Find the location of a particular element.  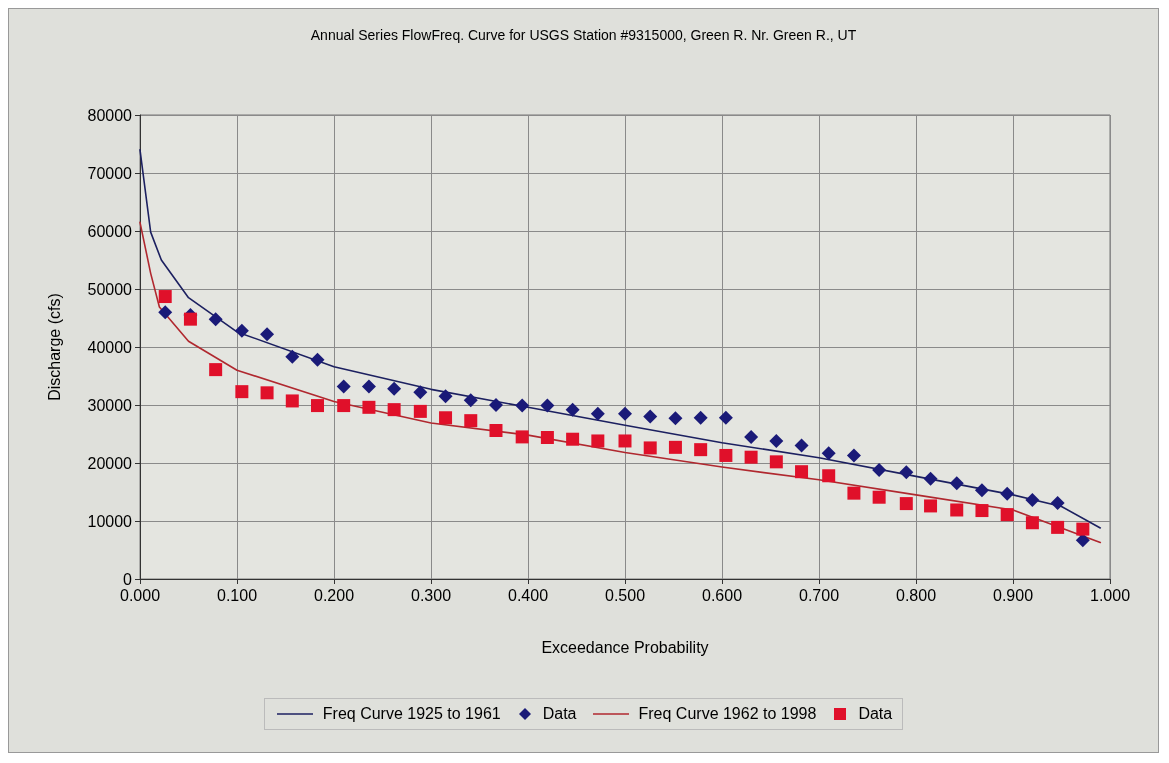

y-axis-title: Discharge (cfs) is located at coordinates (54, 347).